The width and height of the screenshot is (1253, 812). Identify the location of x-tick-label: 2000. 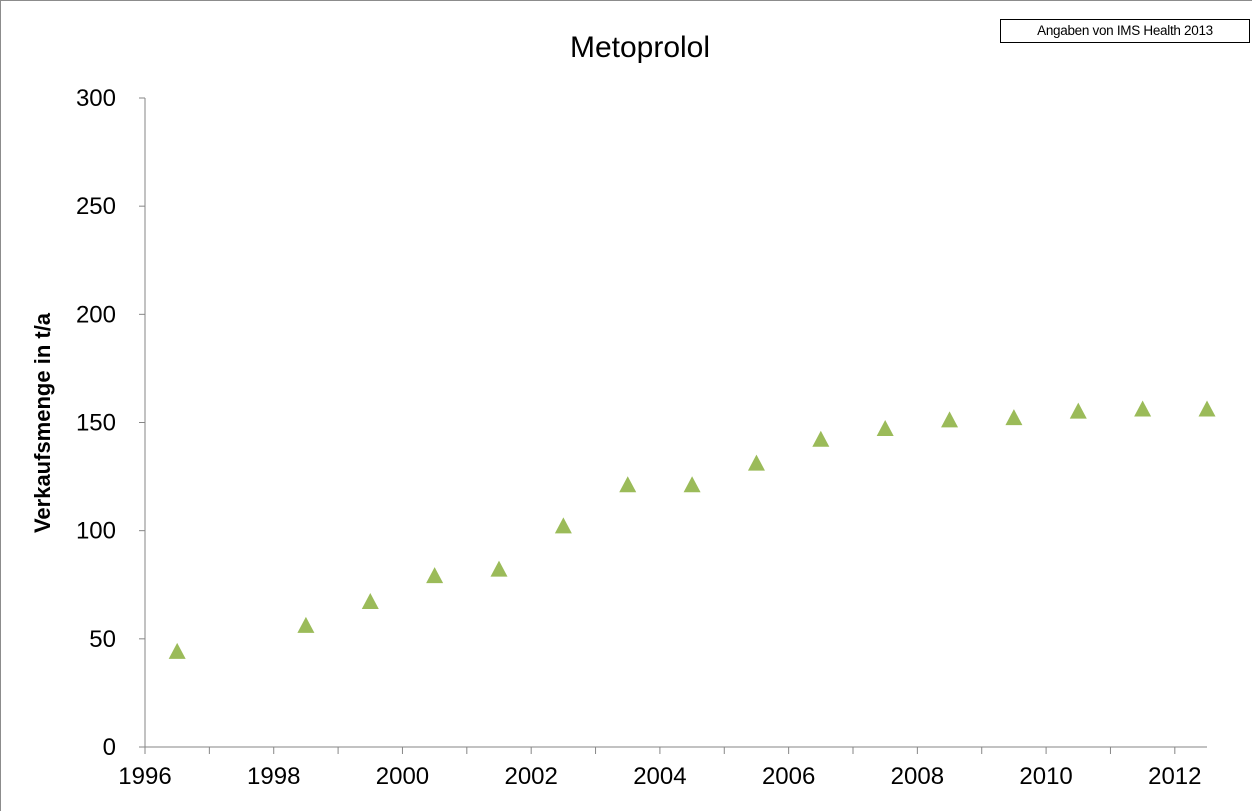
(402, 776).